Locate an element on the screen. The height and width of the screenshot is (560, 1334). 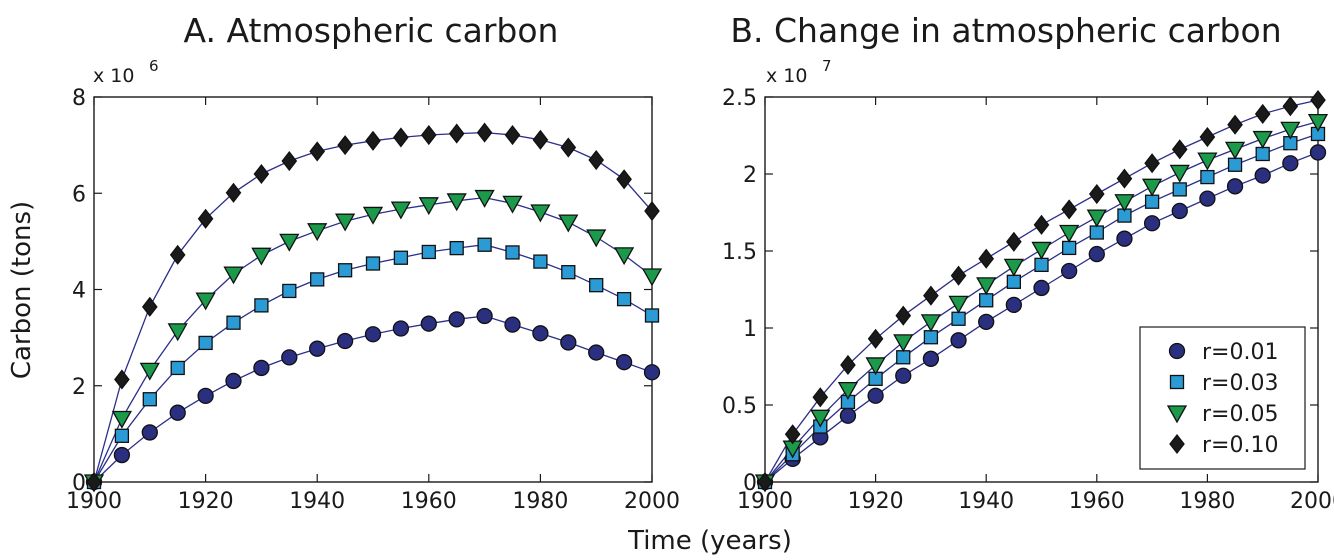
panel-a-y-tick-label: 6 is located at coordinates (79, 194).